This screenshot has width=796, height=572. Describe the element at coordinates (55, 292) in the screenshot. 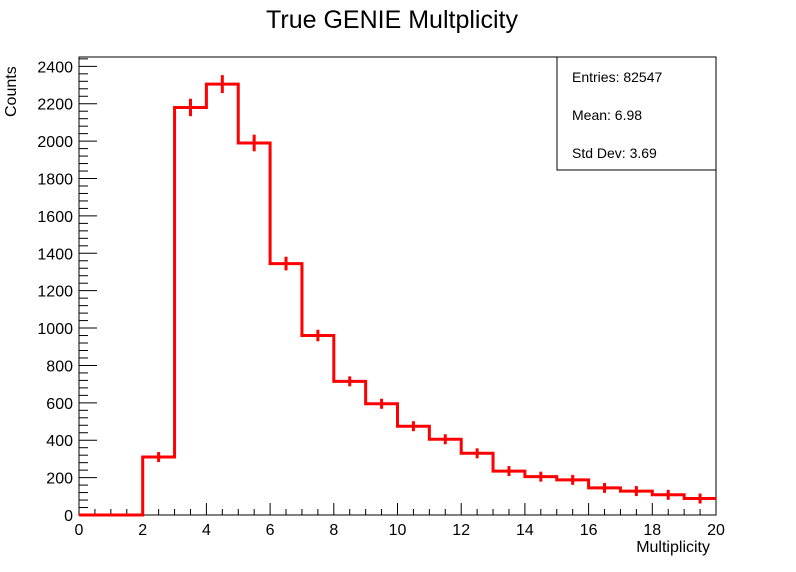

I see `y-tick-label: 1200` at that location.